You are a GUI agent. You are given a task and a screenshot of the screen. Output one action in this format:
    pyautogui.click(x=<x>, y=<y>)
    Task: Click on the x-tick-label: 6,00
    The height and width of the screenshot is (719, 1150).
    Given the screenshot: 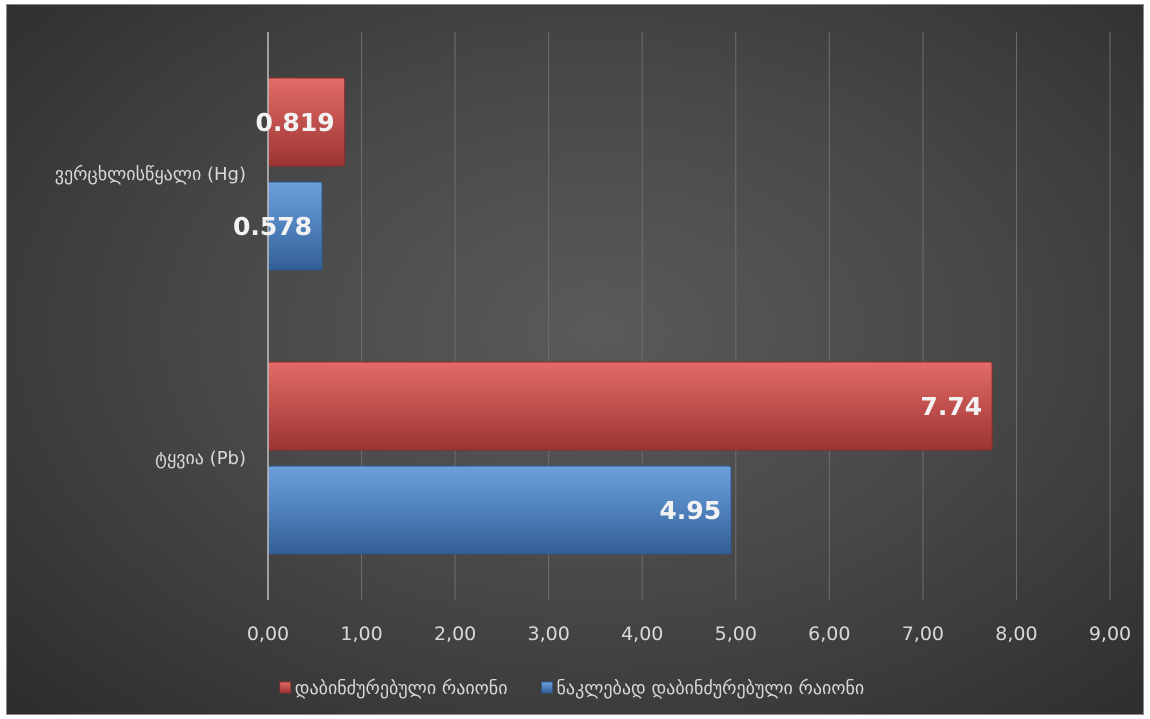 What is the action you would take?
    pyautogui.click(x=829, y=634)
    